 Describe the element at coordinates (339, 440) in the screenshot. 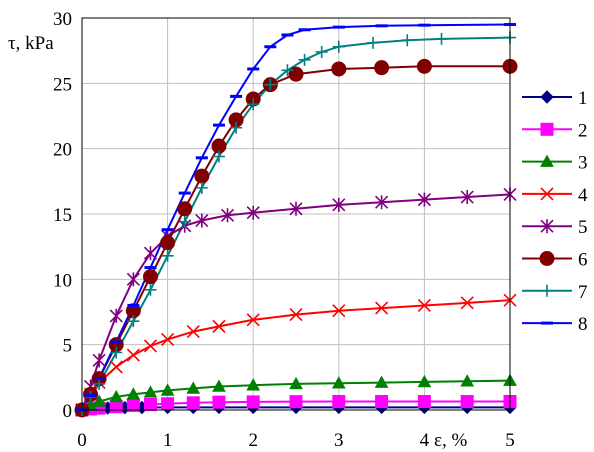

I see `x-tick-label: 3` at that location.